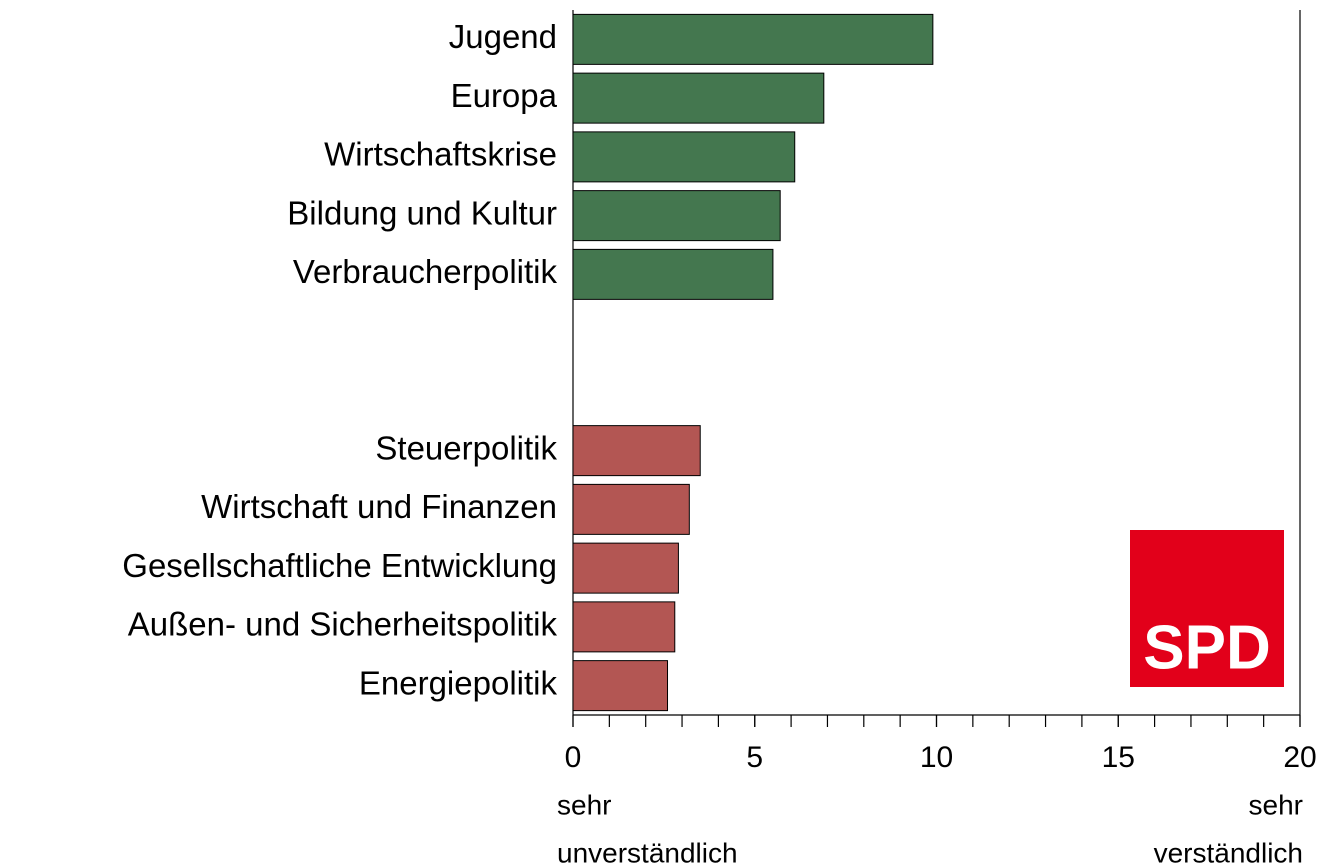 This screenshot has width=1321, height=868. What do you see at coordinates (466, 447) in the screenshot?
I see `y-tick-label: Steuerpolitik` at bounding box center [466, 447].